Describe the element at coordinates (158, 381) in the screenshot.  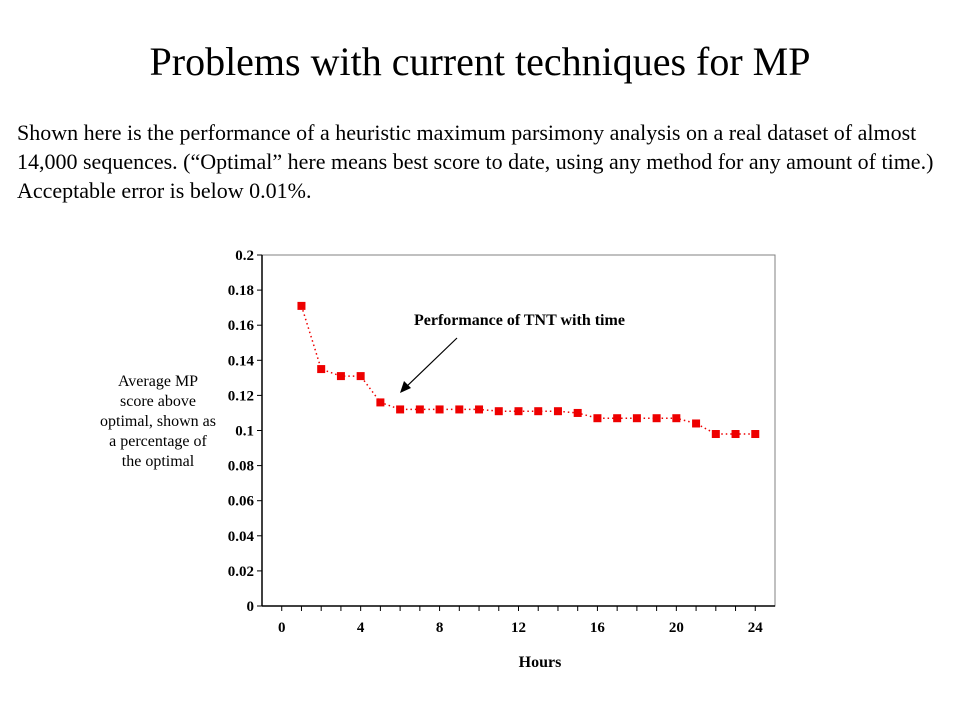
I see `y-axis-label-line: Average MP` at that location.